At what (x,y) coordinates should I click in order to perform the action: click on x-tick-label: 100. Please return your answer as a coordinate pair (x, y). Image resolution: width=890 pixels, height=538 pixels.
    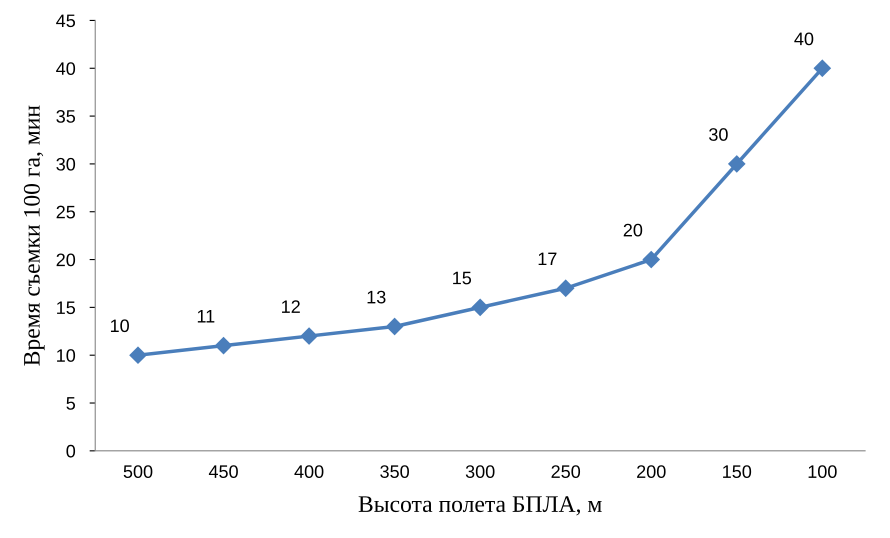
    Looking at the image, I should click on (822, 471).